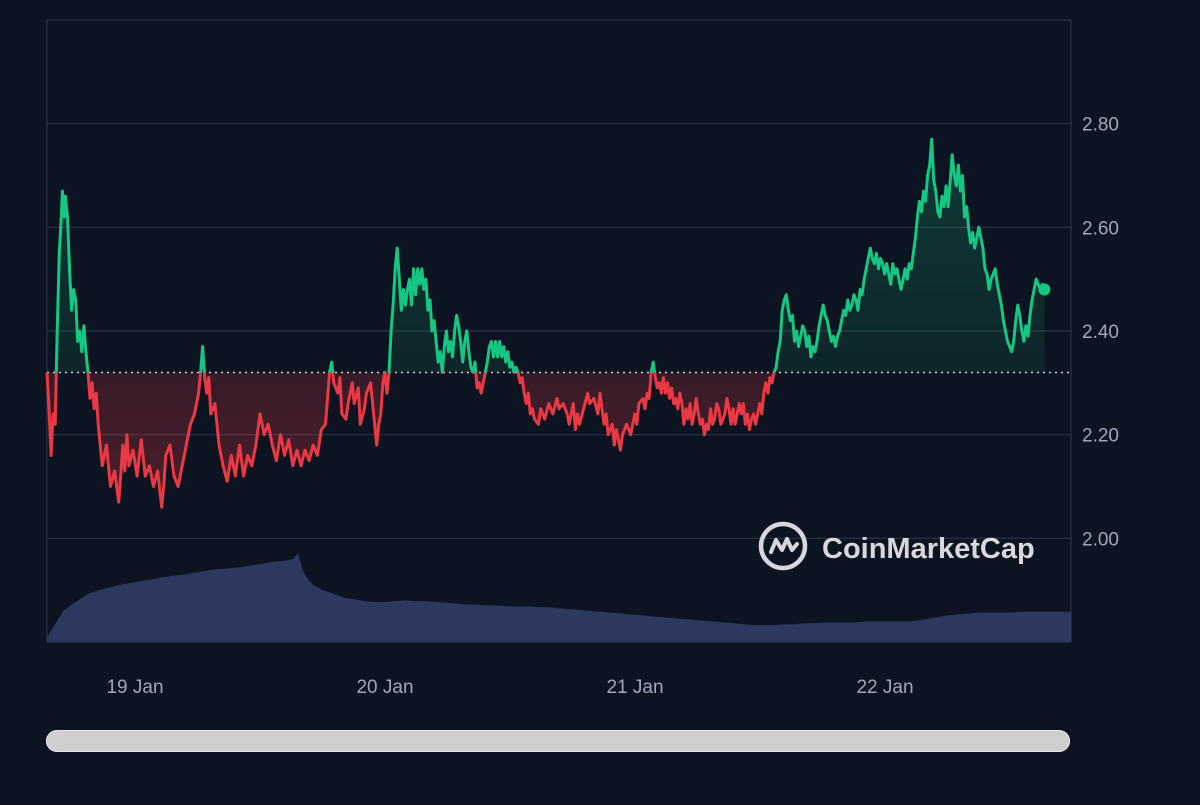  I want to click on x-tick-label: 21 Jan, so click(634, 687).